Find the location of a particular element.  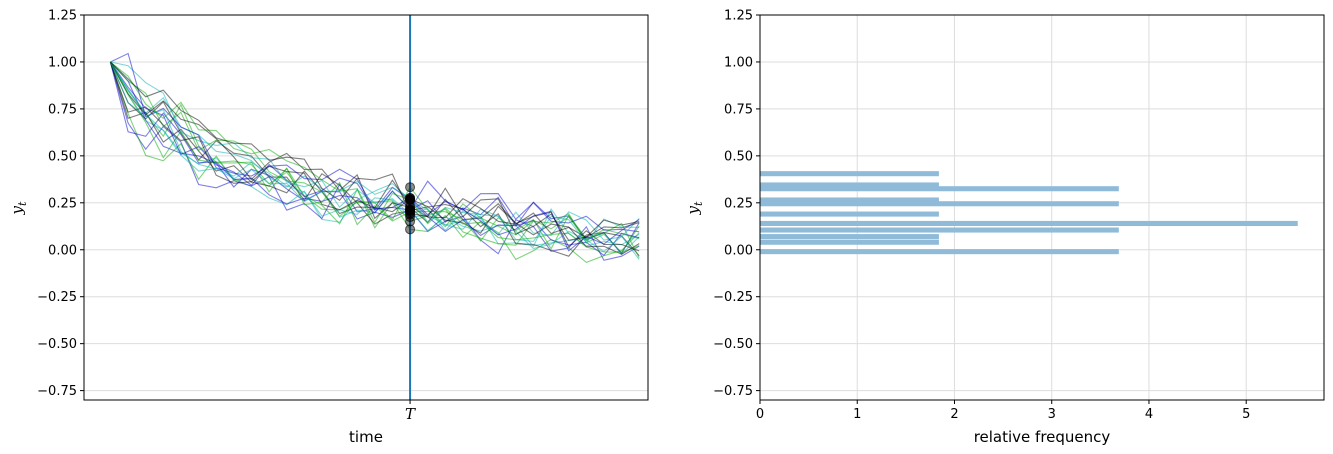

histogram-y-tick-label: −0.25 is located at coordinates (733, 297).